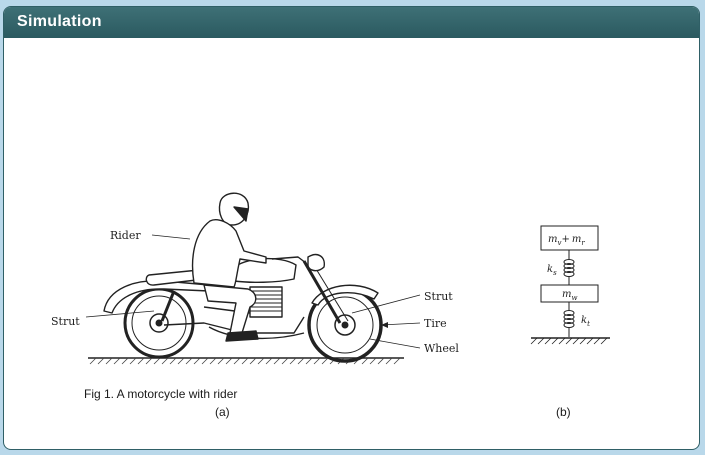 This screenshot has width=705, height=455. What do you see at coordinates (351, 22) in the screenshot?
I see `panel-title: Simulation` at bounding box center [351, 22].